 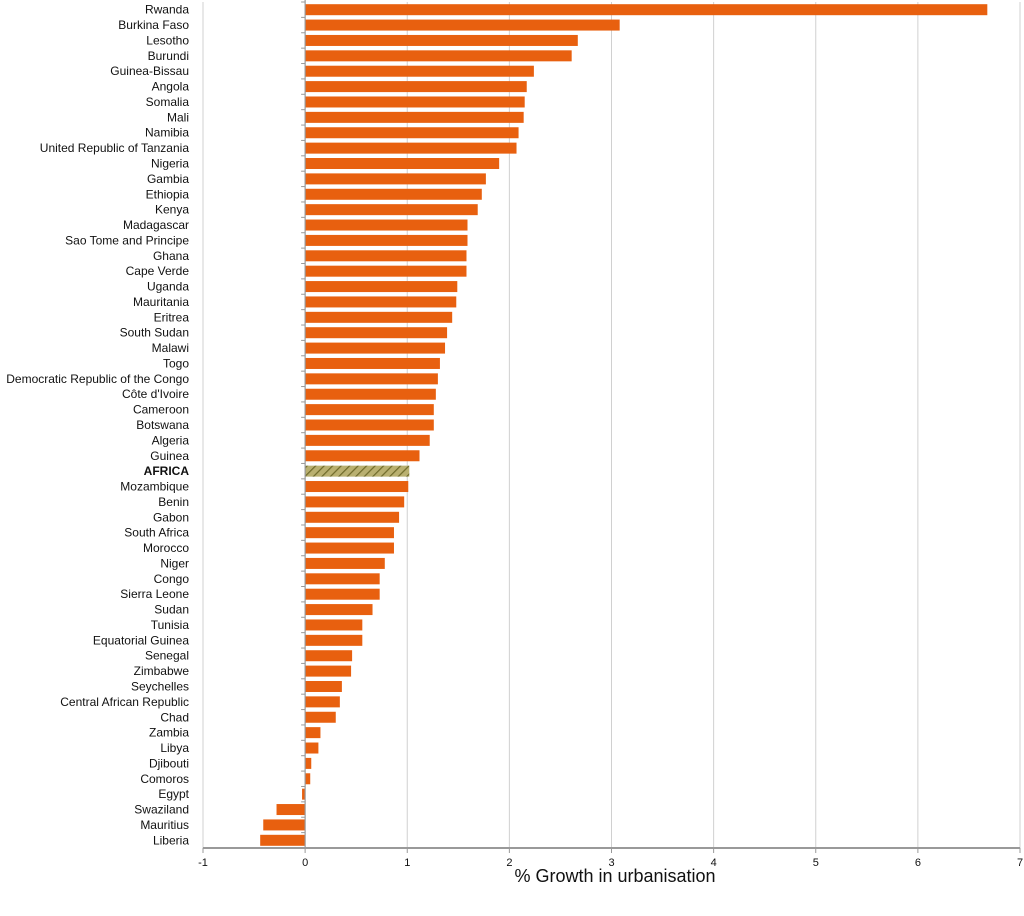 What do you see at coordinates (124, 702) in the screenshot?
I see `category-label: Central African Republic` at bounding box center [124, 702].